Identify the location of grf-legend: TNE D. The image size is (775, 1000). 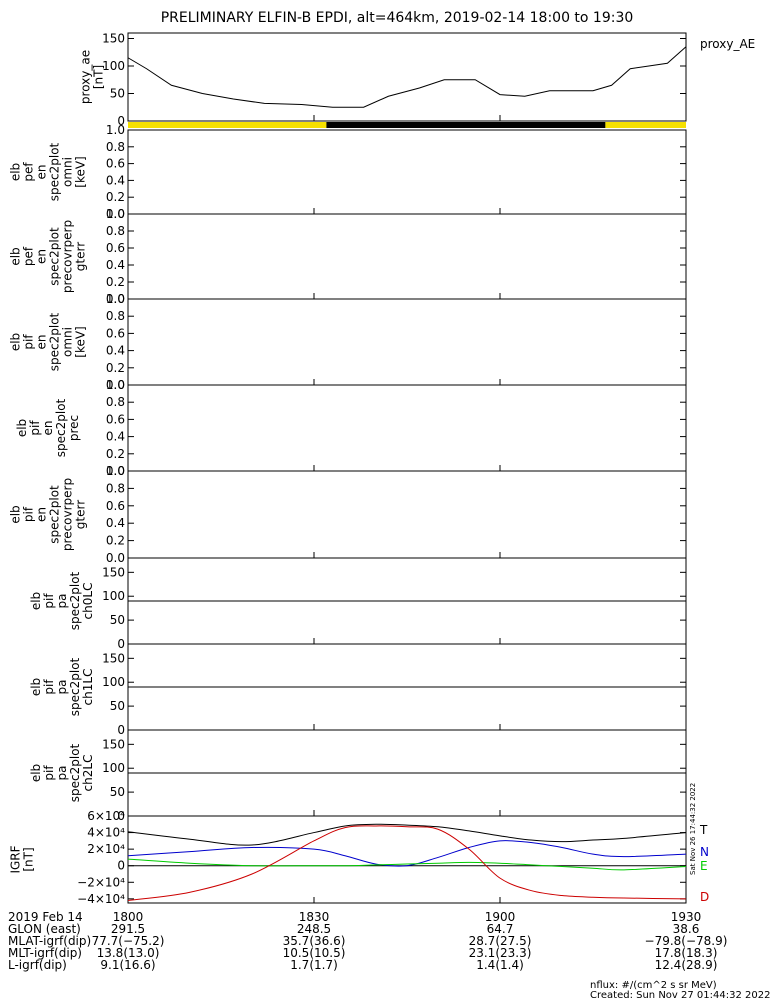
(704, 863).